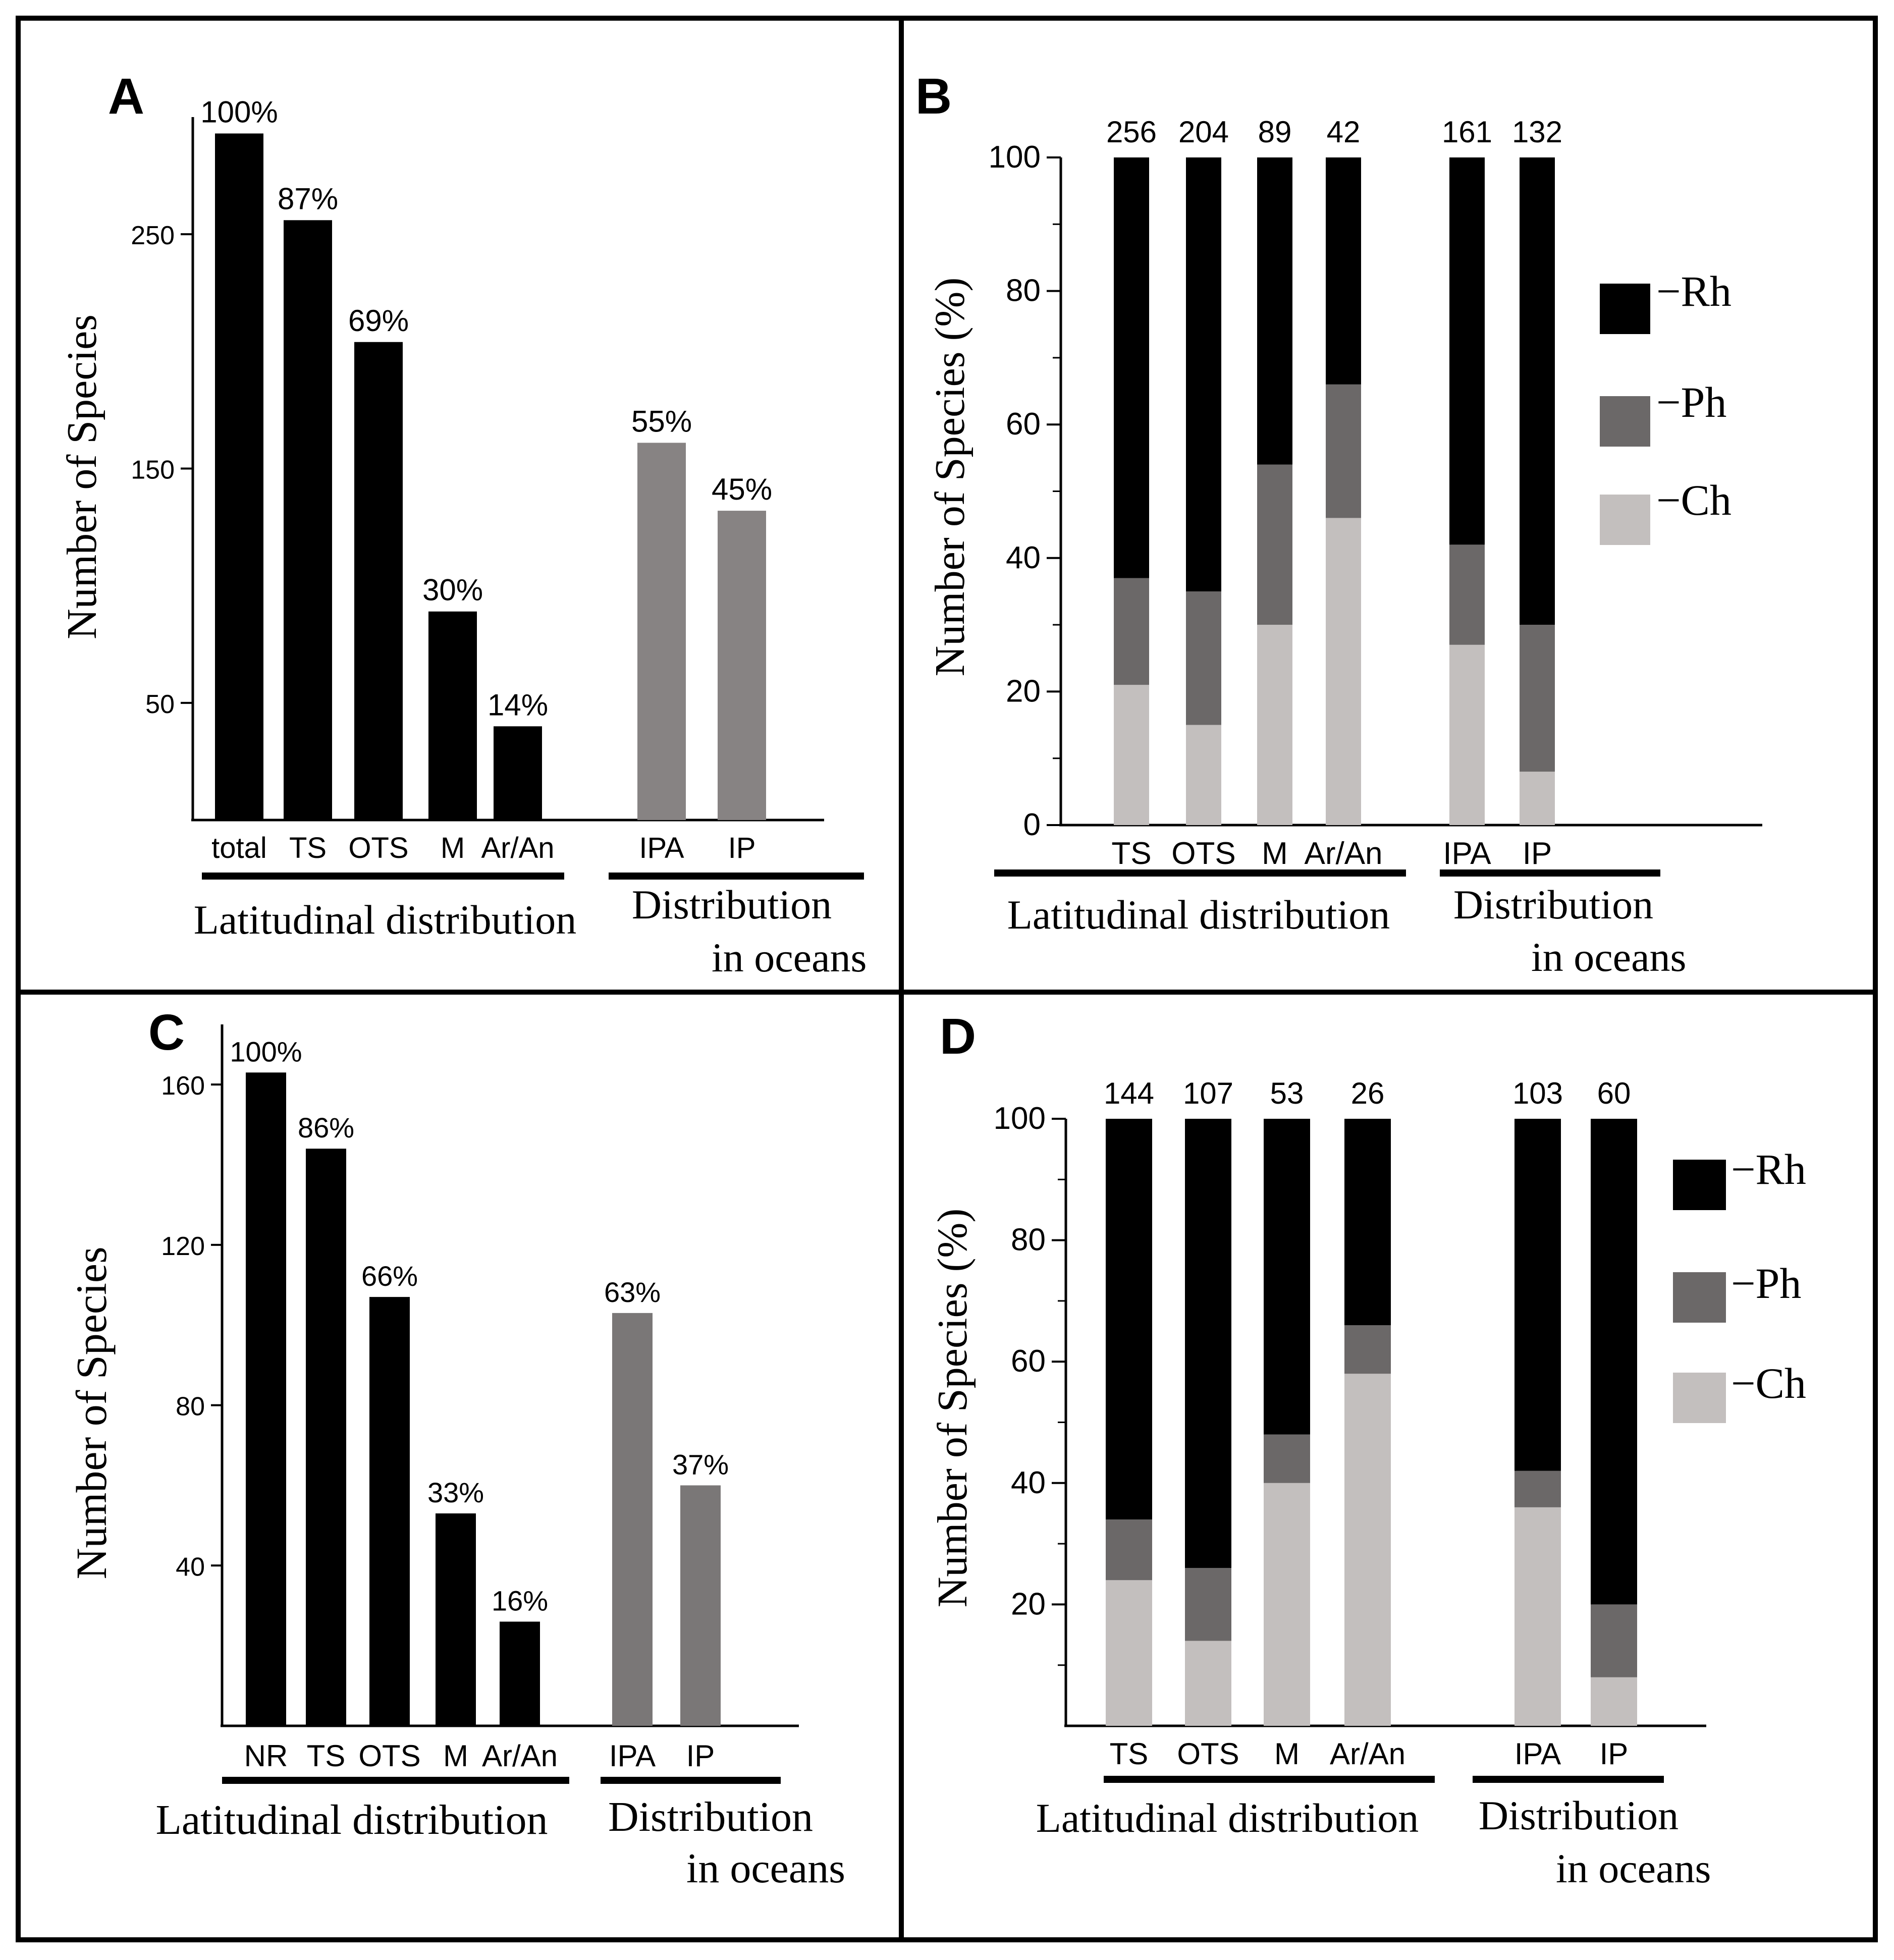  I want to click on panel-b-legend-swatch-ch, so click(1625, 520).